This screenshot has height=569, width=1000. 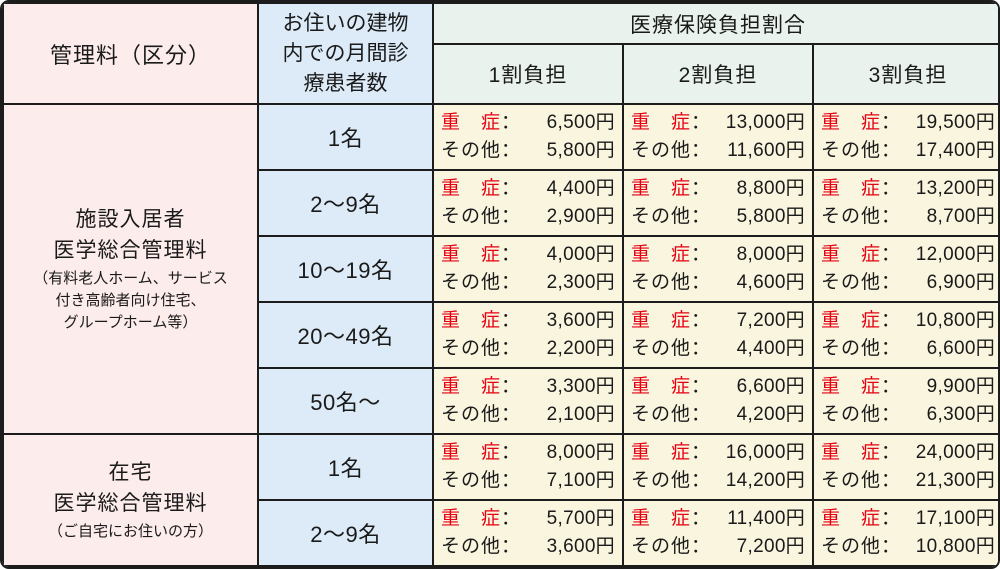 I want to click on fee-line-other: その他： 2,200円, so click(x=528, y=349).